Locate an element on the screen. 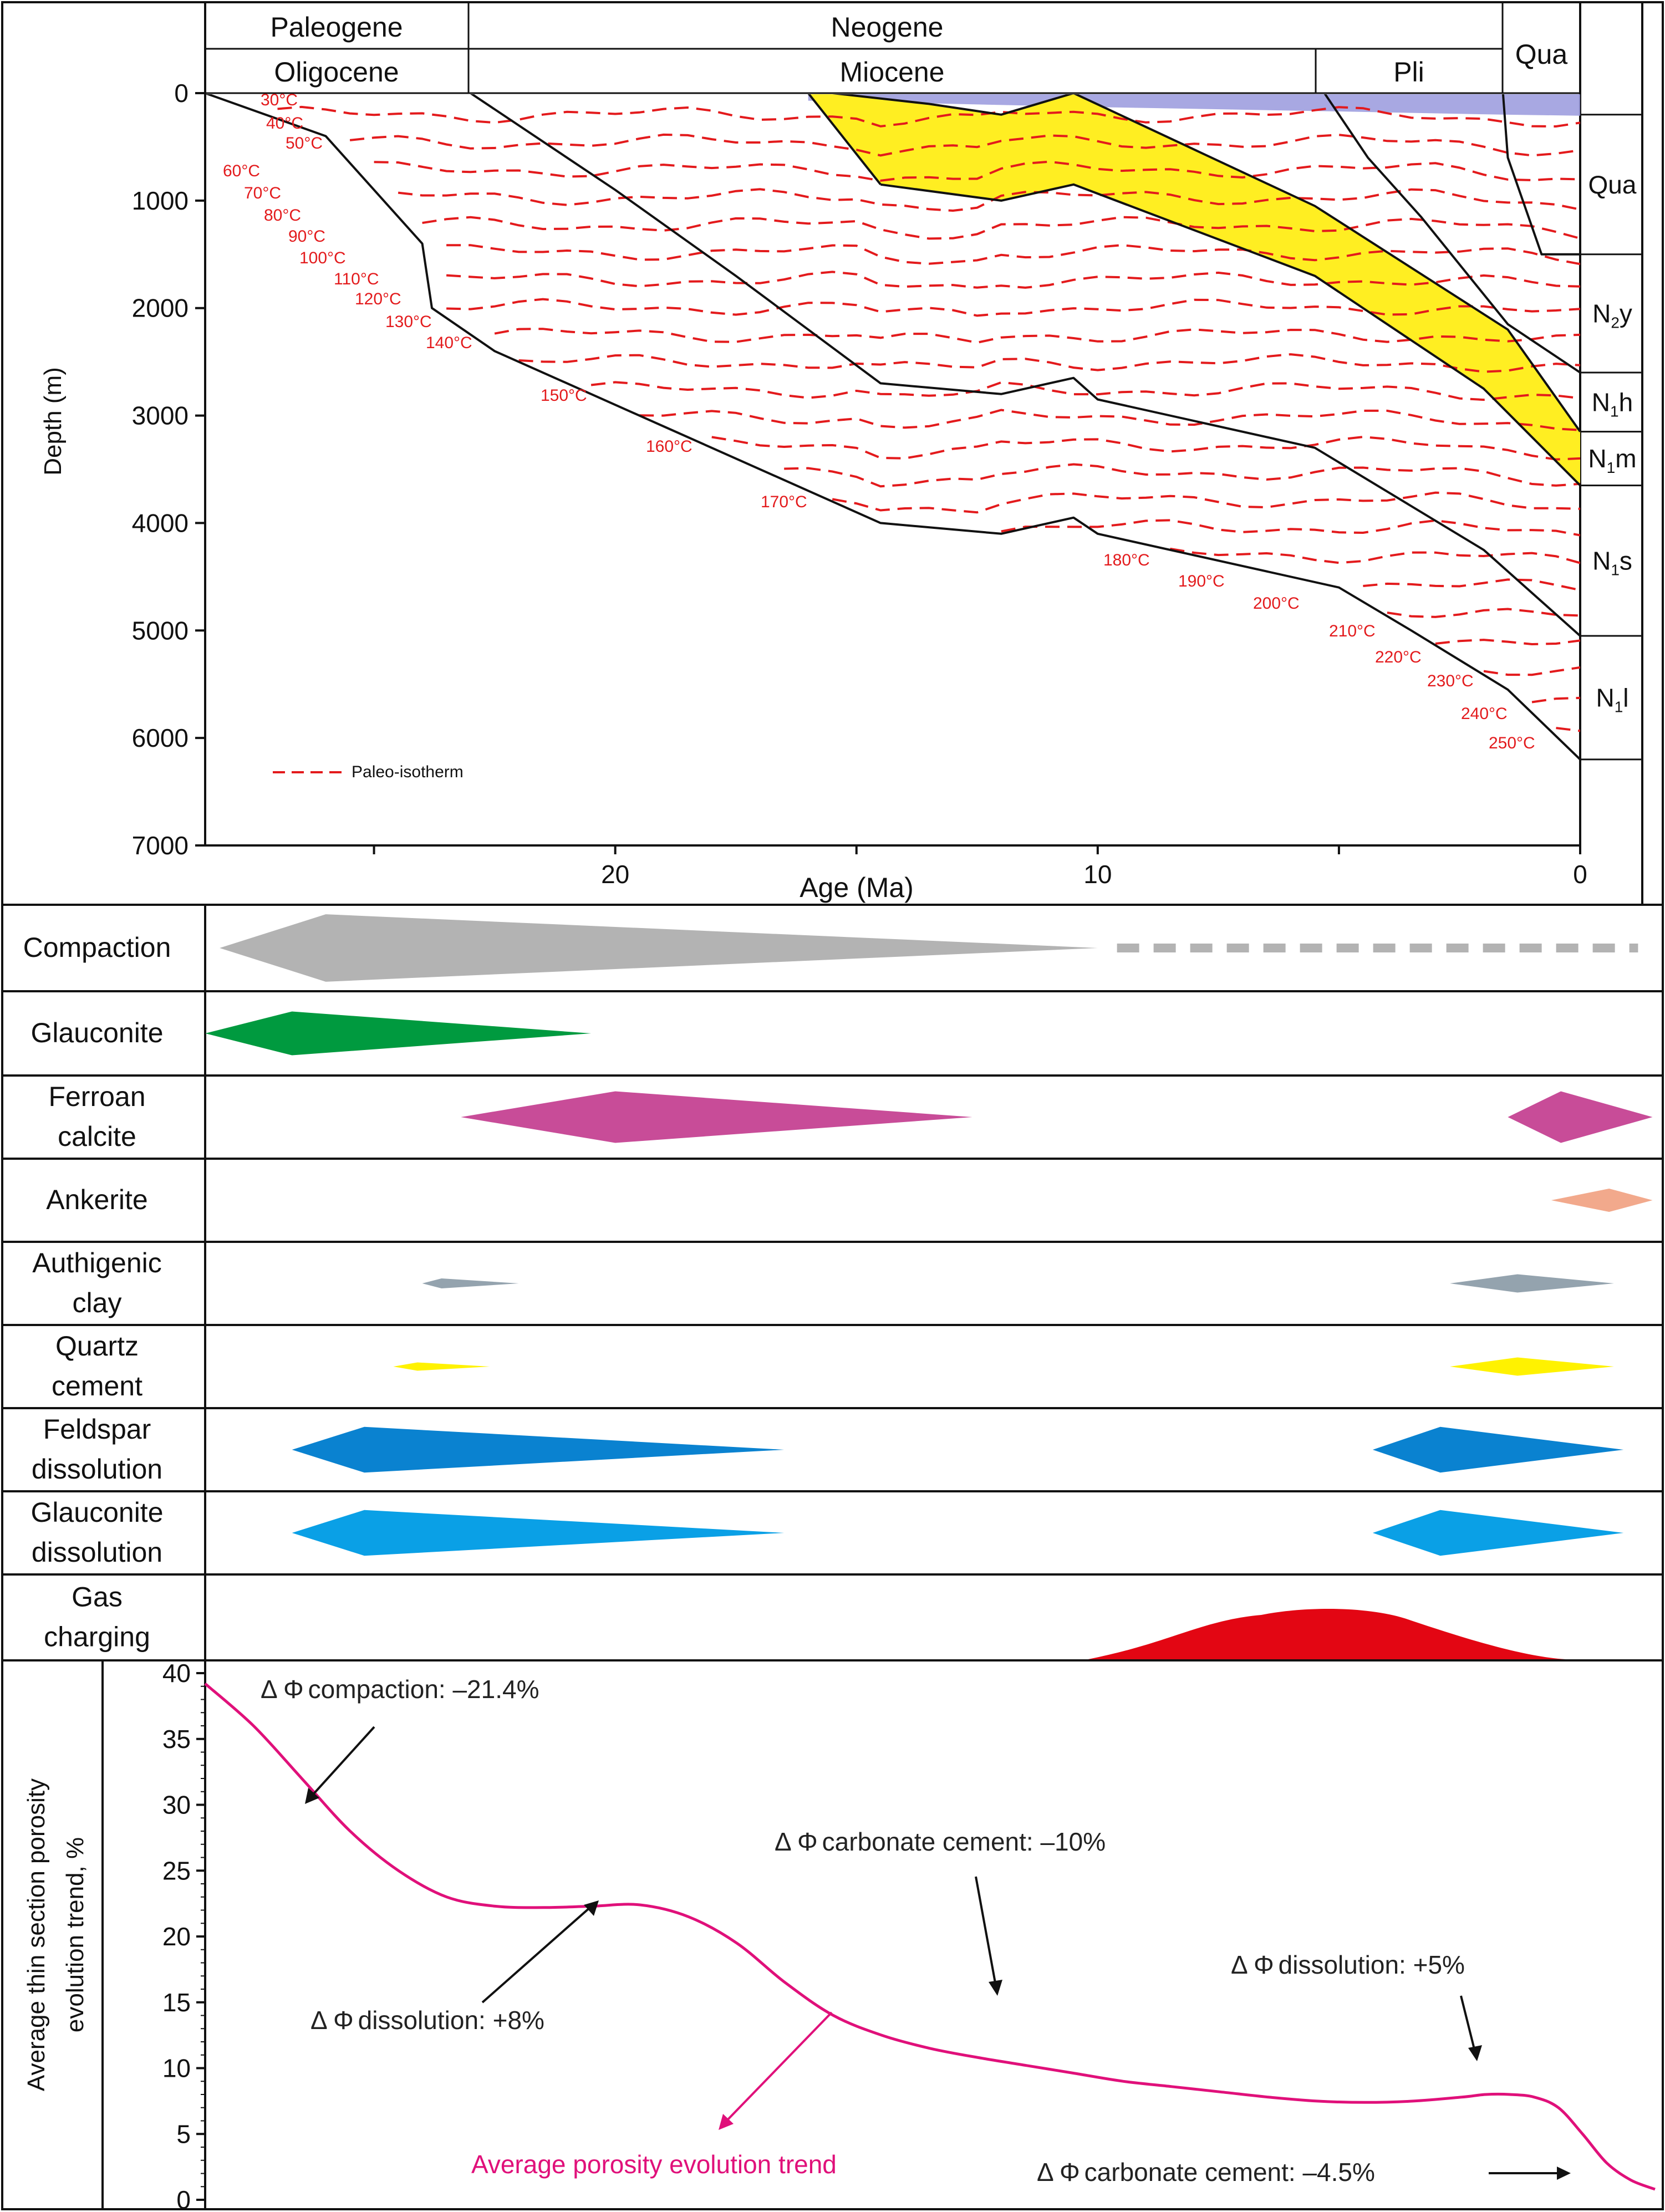 Image resolution: width=1665 pixels, height=2212 pixels. isotherm-label: 150°C is located at coordinates (564, 395).